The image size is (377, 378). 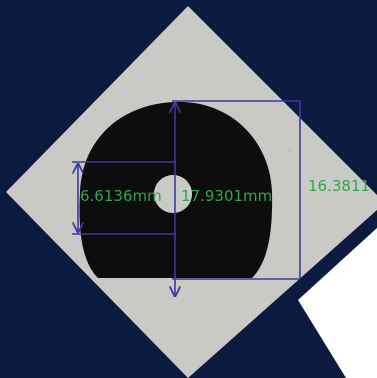 What do you see at coordinates (121, 196) in the screenshot?
I see `inner-diameter-label: 6.6136mm` at bounding box center [121, 196].